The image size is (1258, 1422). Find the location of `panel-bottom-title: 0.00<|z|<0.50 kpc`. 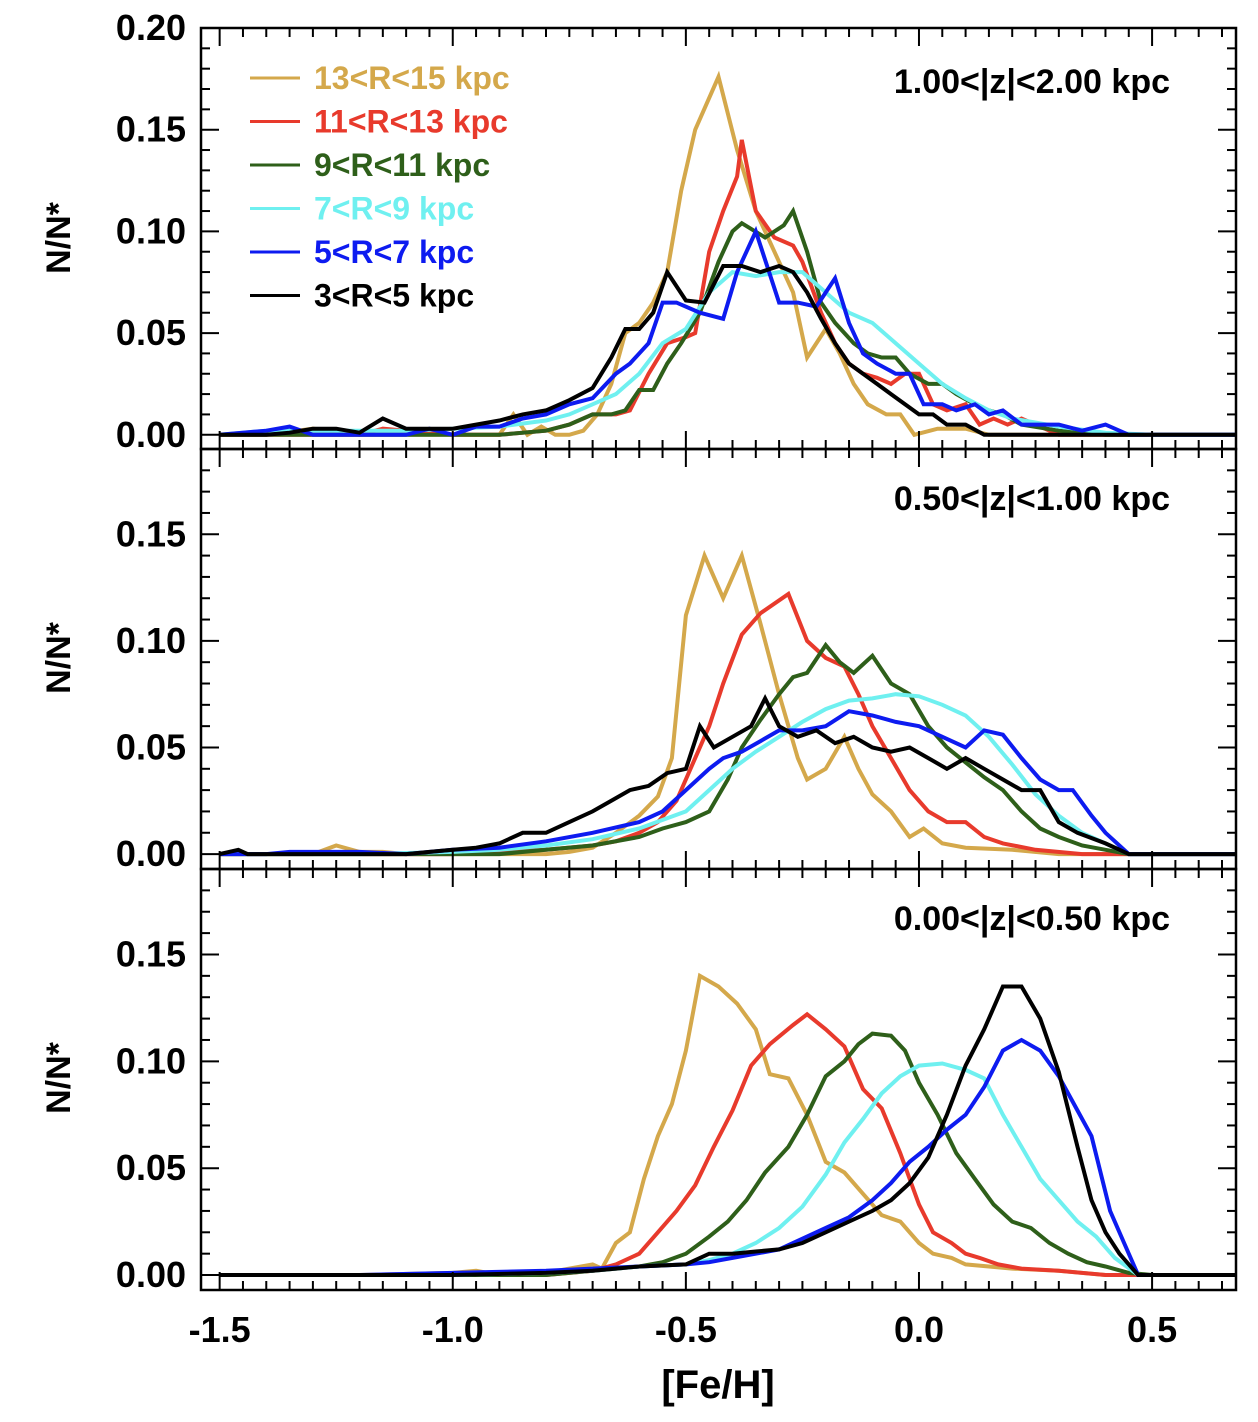

panel-bottom-title: 0.00<|z|<0.50 kpc is located at coordinates (1032, 919).